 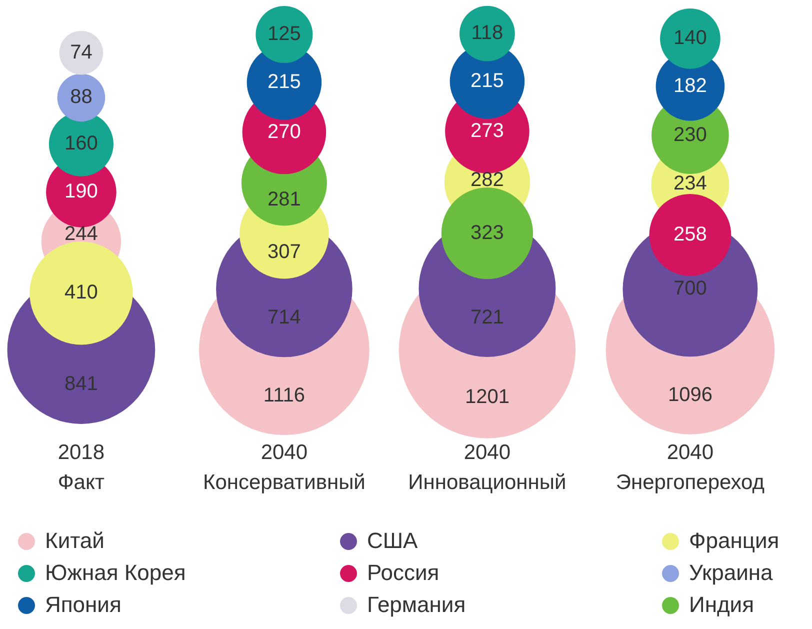 What do you see at coordinates (81, 468) in the screenshot?
I see `category-label: 2018 Факт` at bounding box center [81, 468].